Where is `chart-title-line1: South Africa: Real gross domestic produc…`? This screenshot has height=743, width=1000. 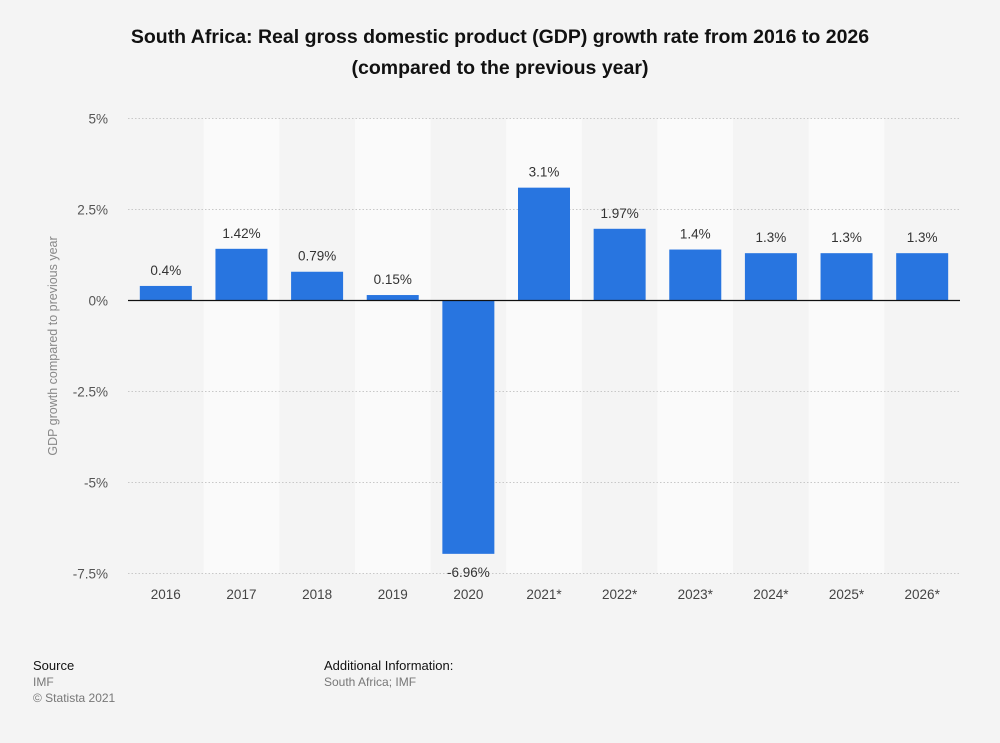
chart-title-line1: South Africa: Real gross domestic produc… is located at coordinates (500, 37).